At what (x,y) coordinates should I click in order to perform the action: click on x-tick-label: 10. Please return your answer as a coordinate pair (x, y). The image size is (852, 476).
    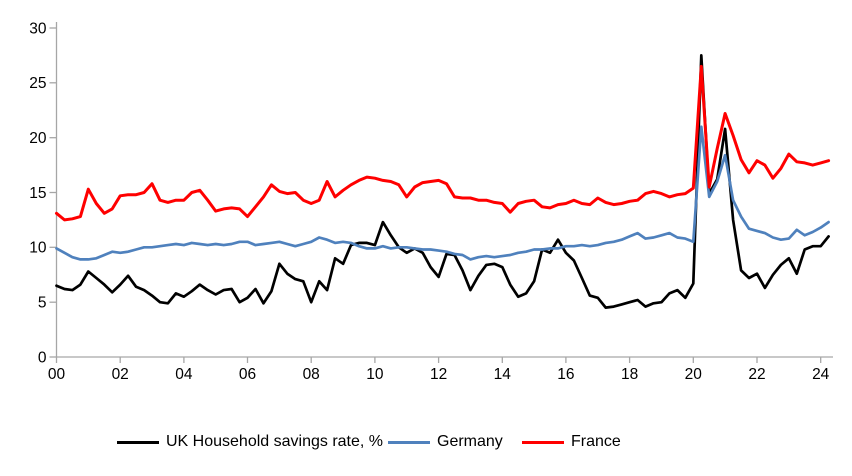
    Looking at the image, I should click on (375, 374).